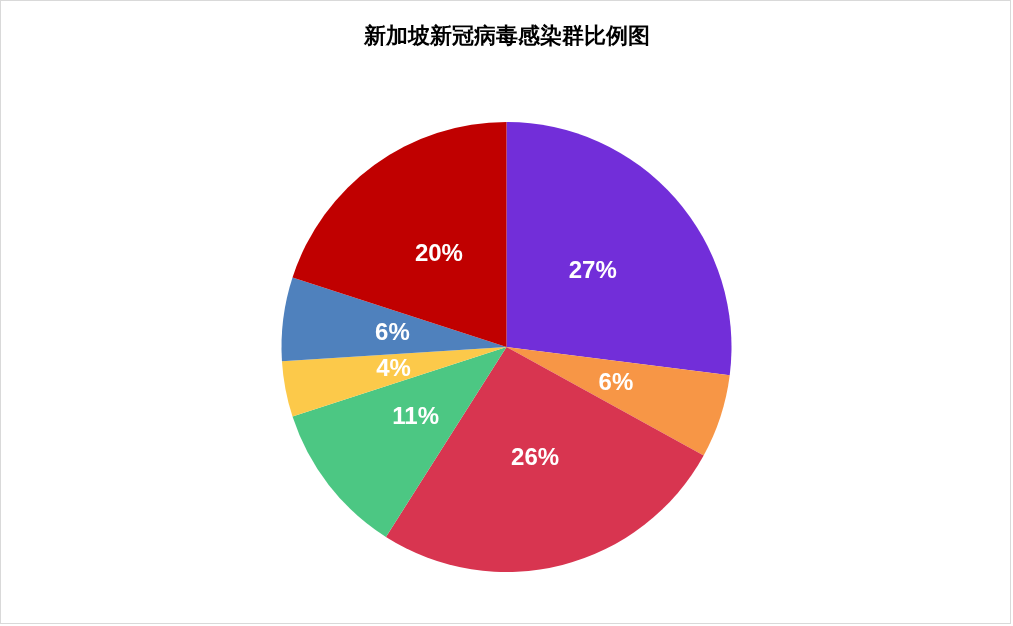 Image resolution: width=1013 pixels, height=626 pixels. Describe the element at coordinates (393, 367) in the screenshot. I see `data-label: 4%` at that location.